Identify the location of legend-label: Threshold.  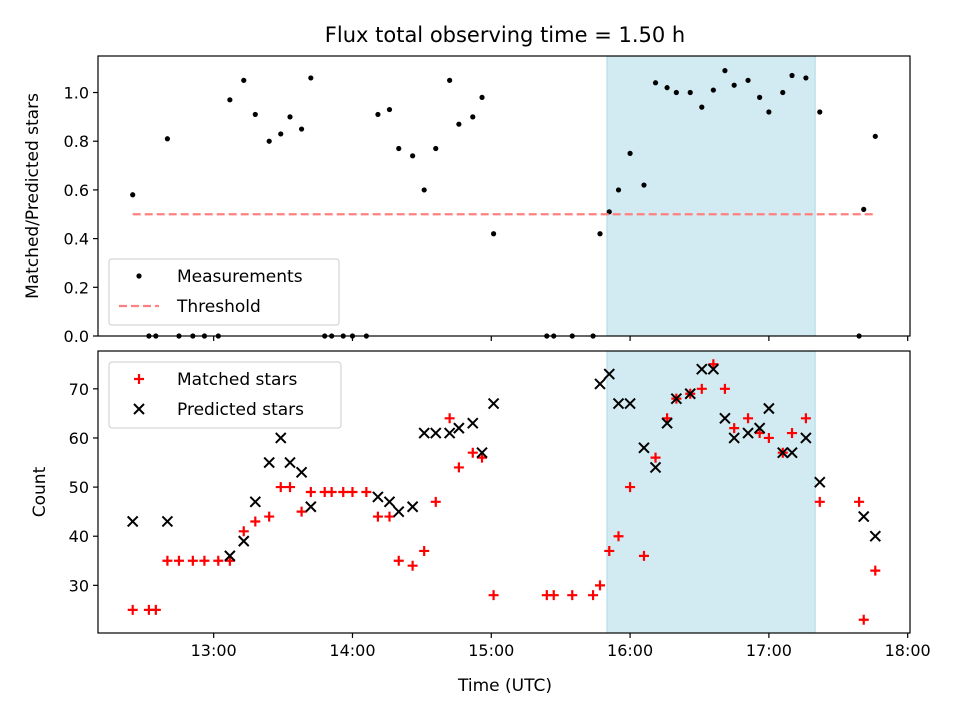
(218, 307).